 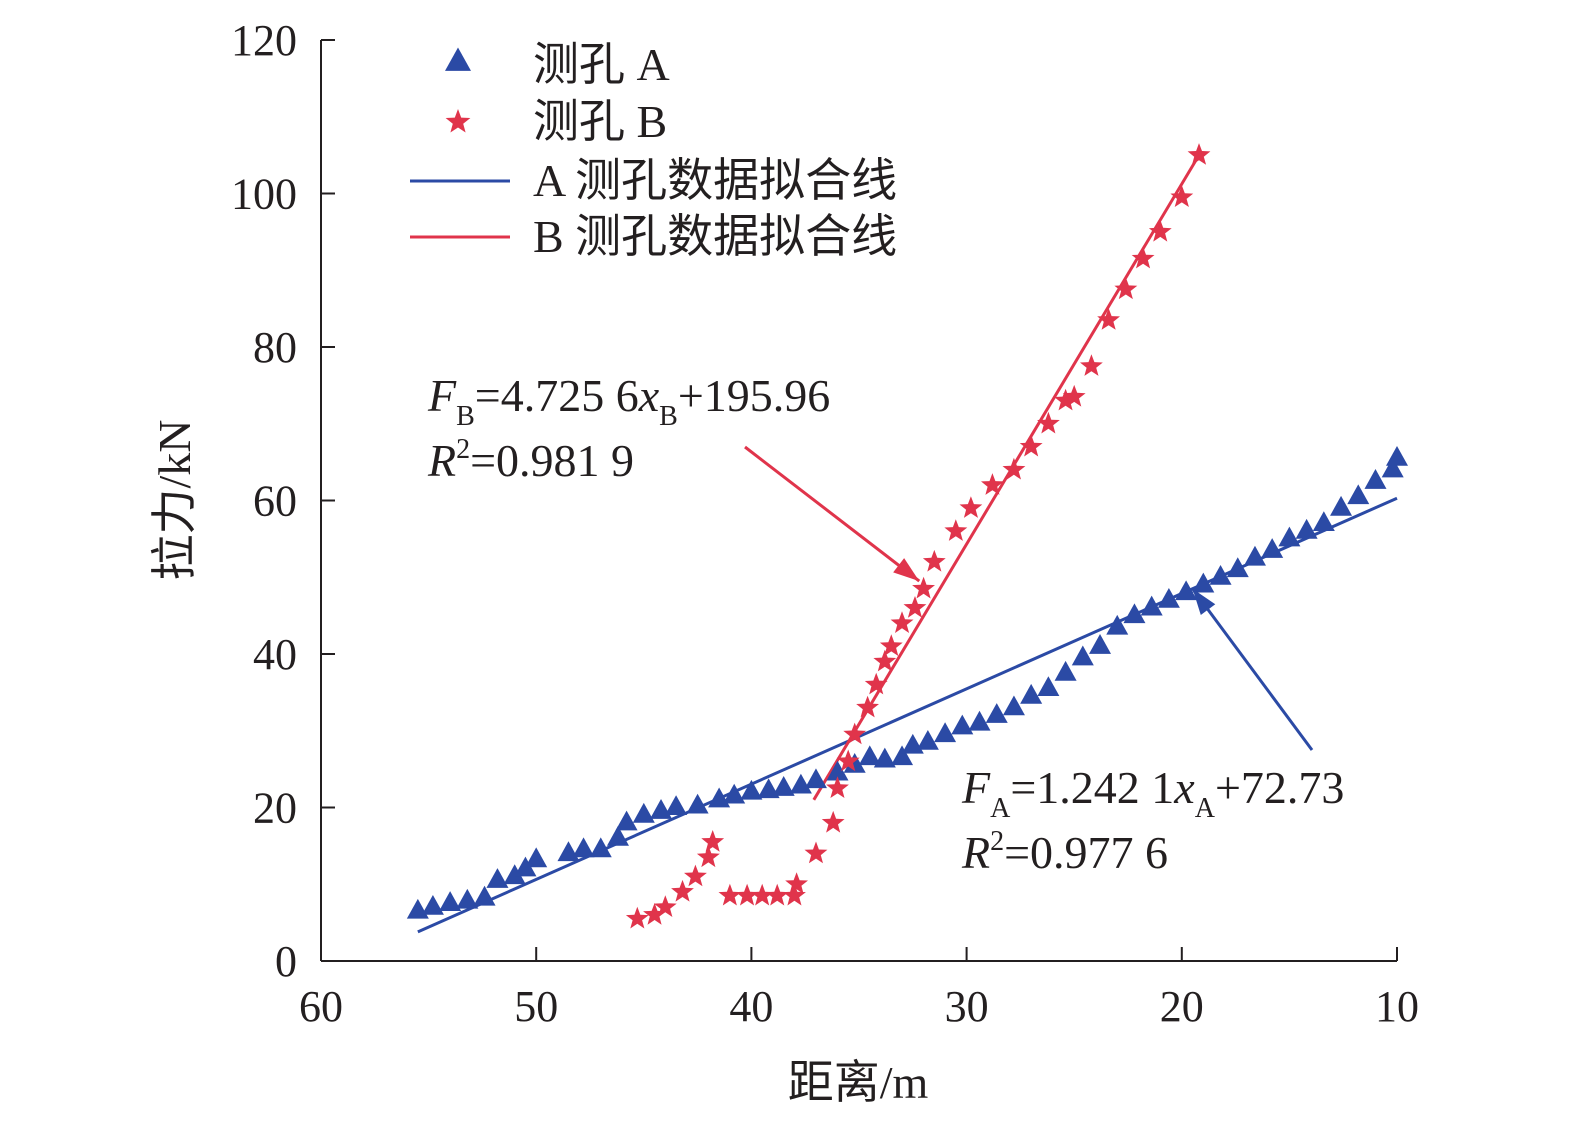 What do you see at coordinates (1182, 1006) in the screenshot?
I see `x-tick-label: 20` at bounding box center [1182, 1006].